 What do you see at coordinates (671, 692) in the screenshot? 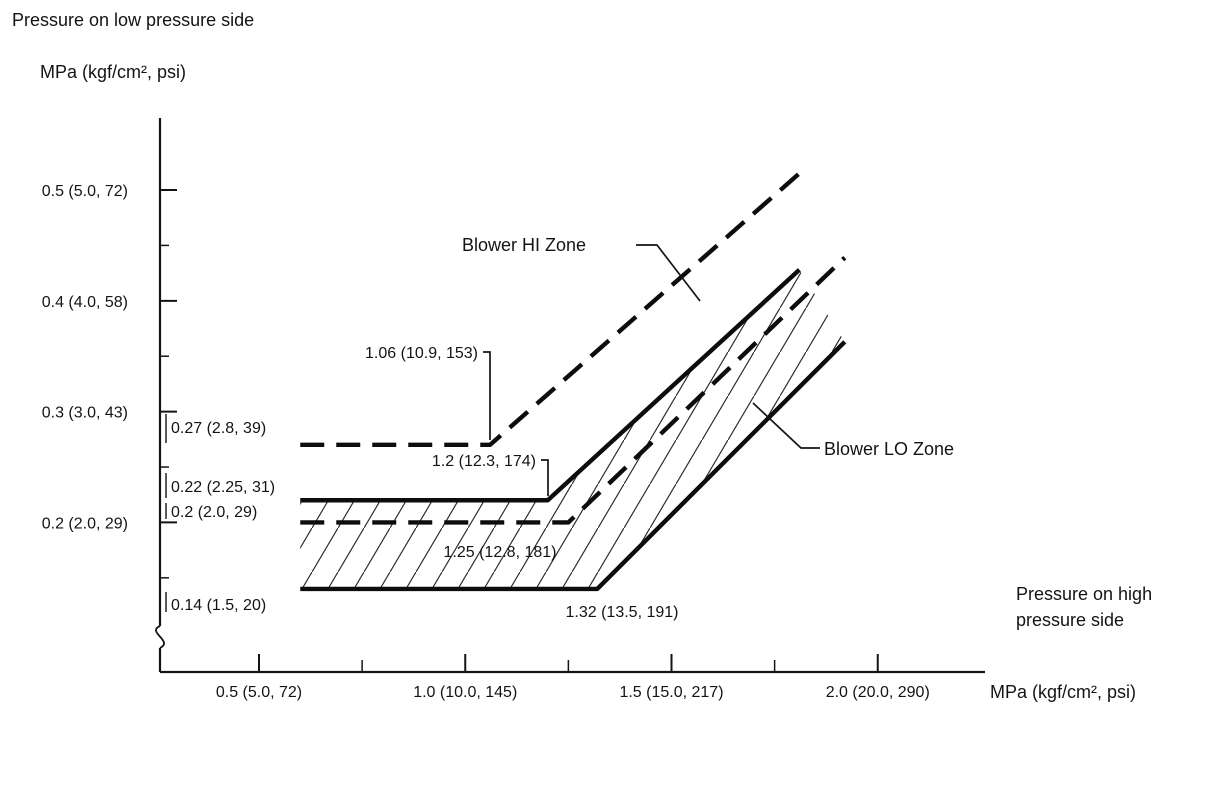
I see `x-axis-tick-label: 1.5 (15.0, 217)` at bounding box center [671, 692].